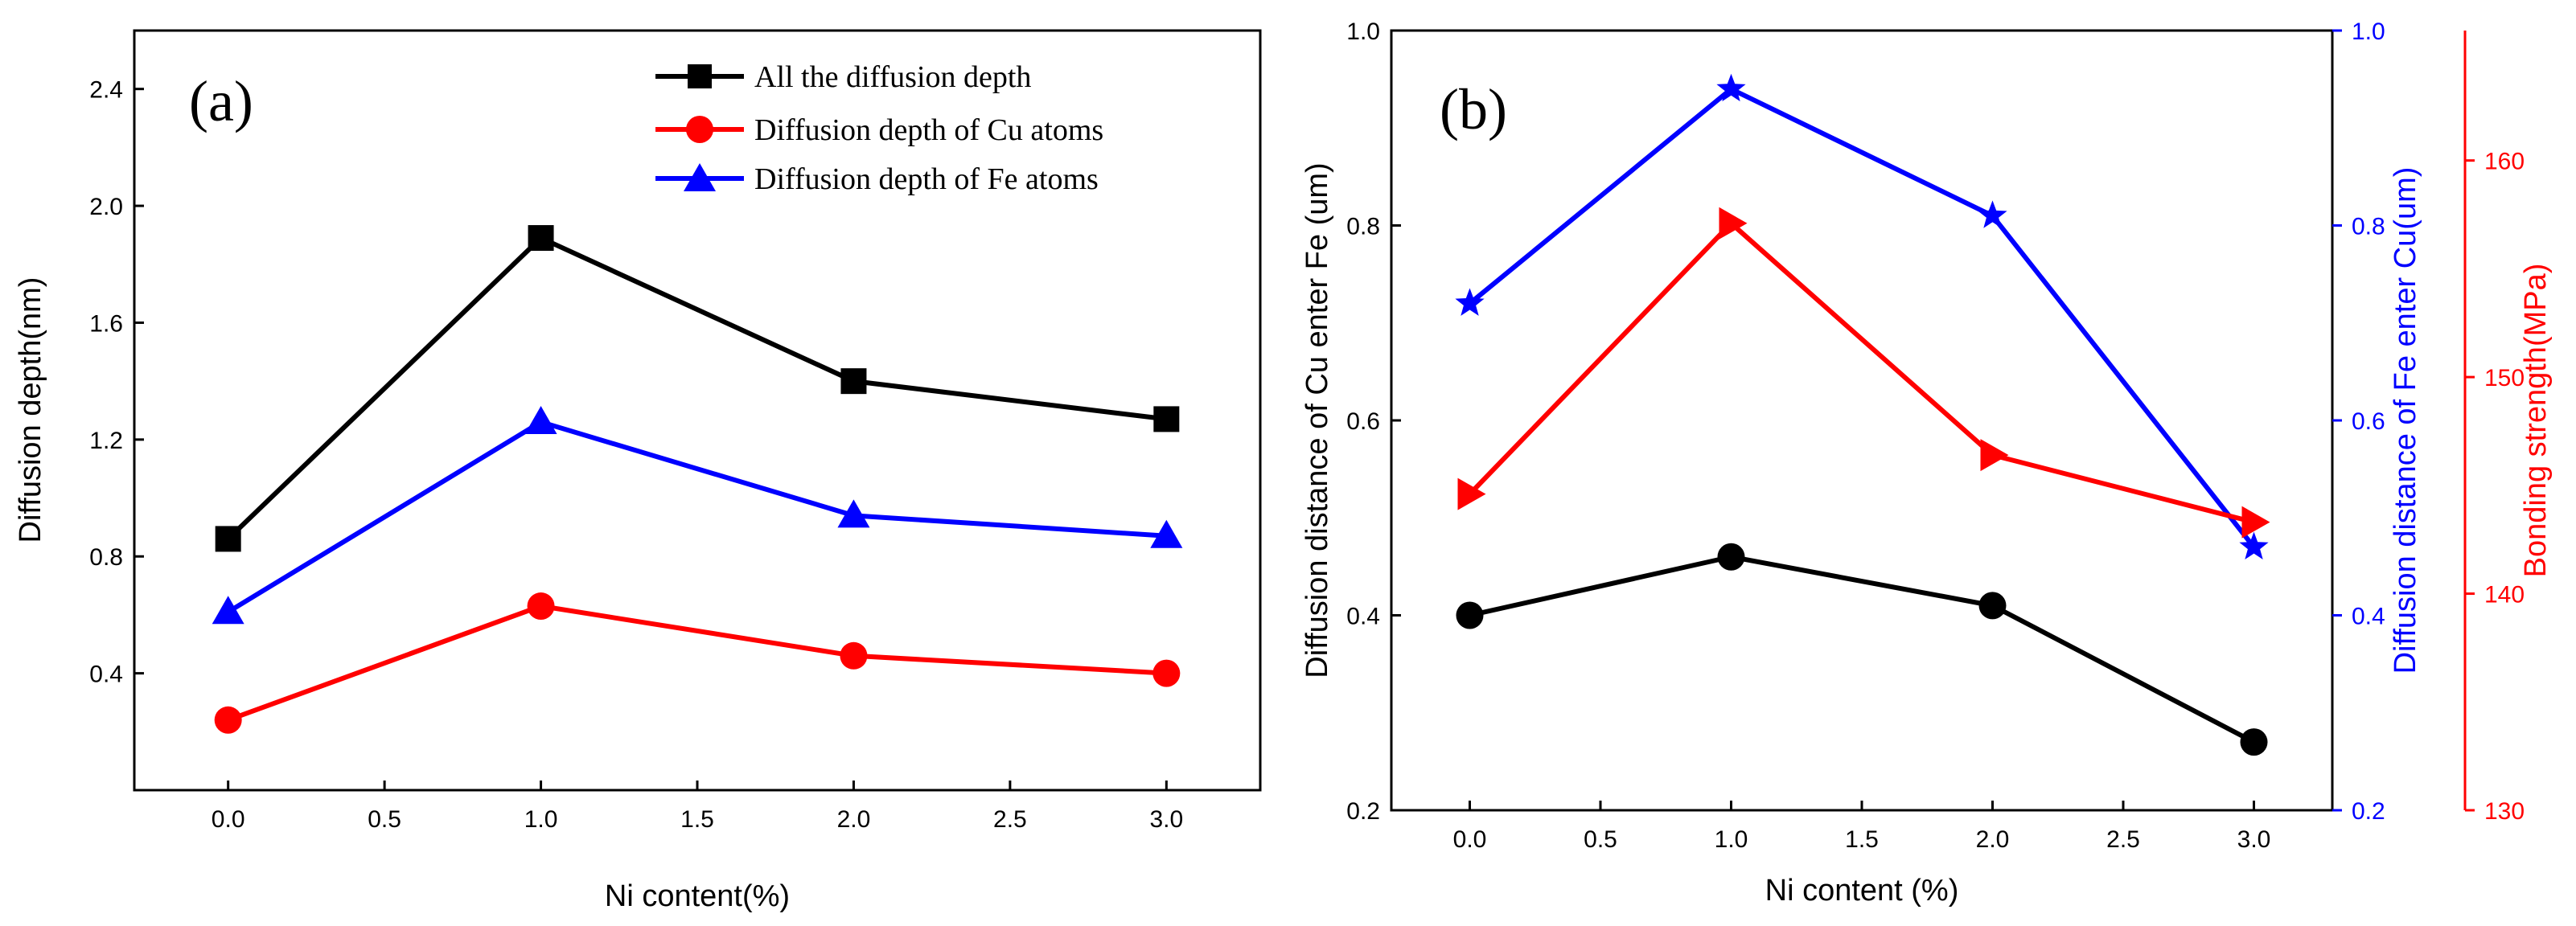 This screenshot has width=2576, height=926. What do you see at coordinates (2504, 378) in the screenshot?
I see `y-tick-label: 150` at bounding box center [2504, 378].